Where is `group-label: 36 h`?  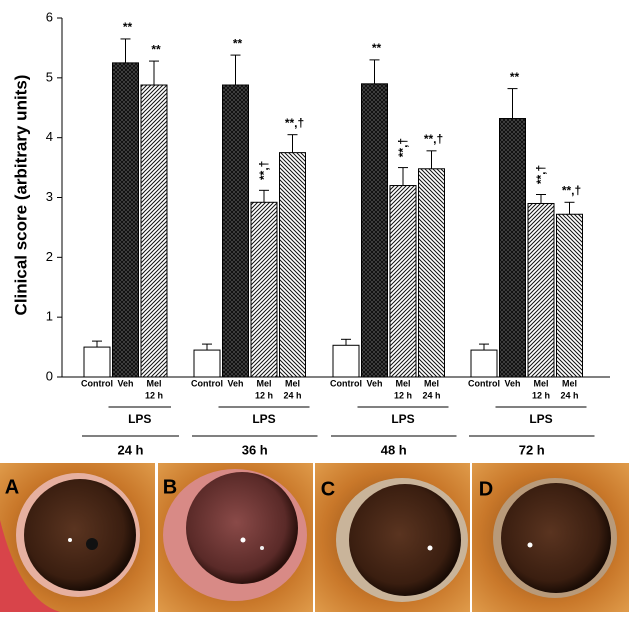
group-label: 36 h is located at coordinates (255, 449).